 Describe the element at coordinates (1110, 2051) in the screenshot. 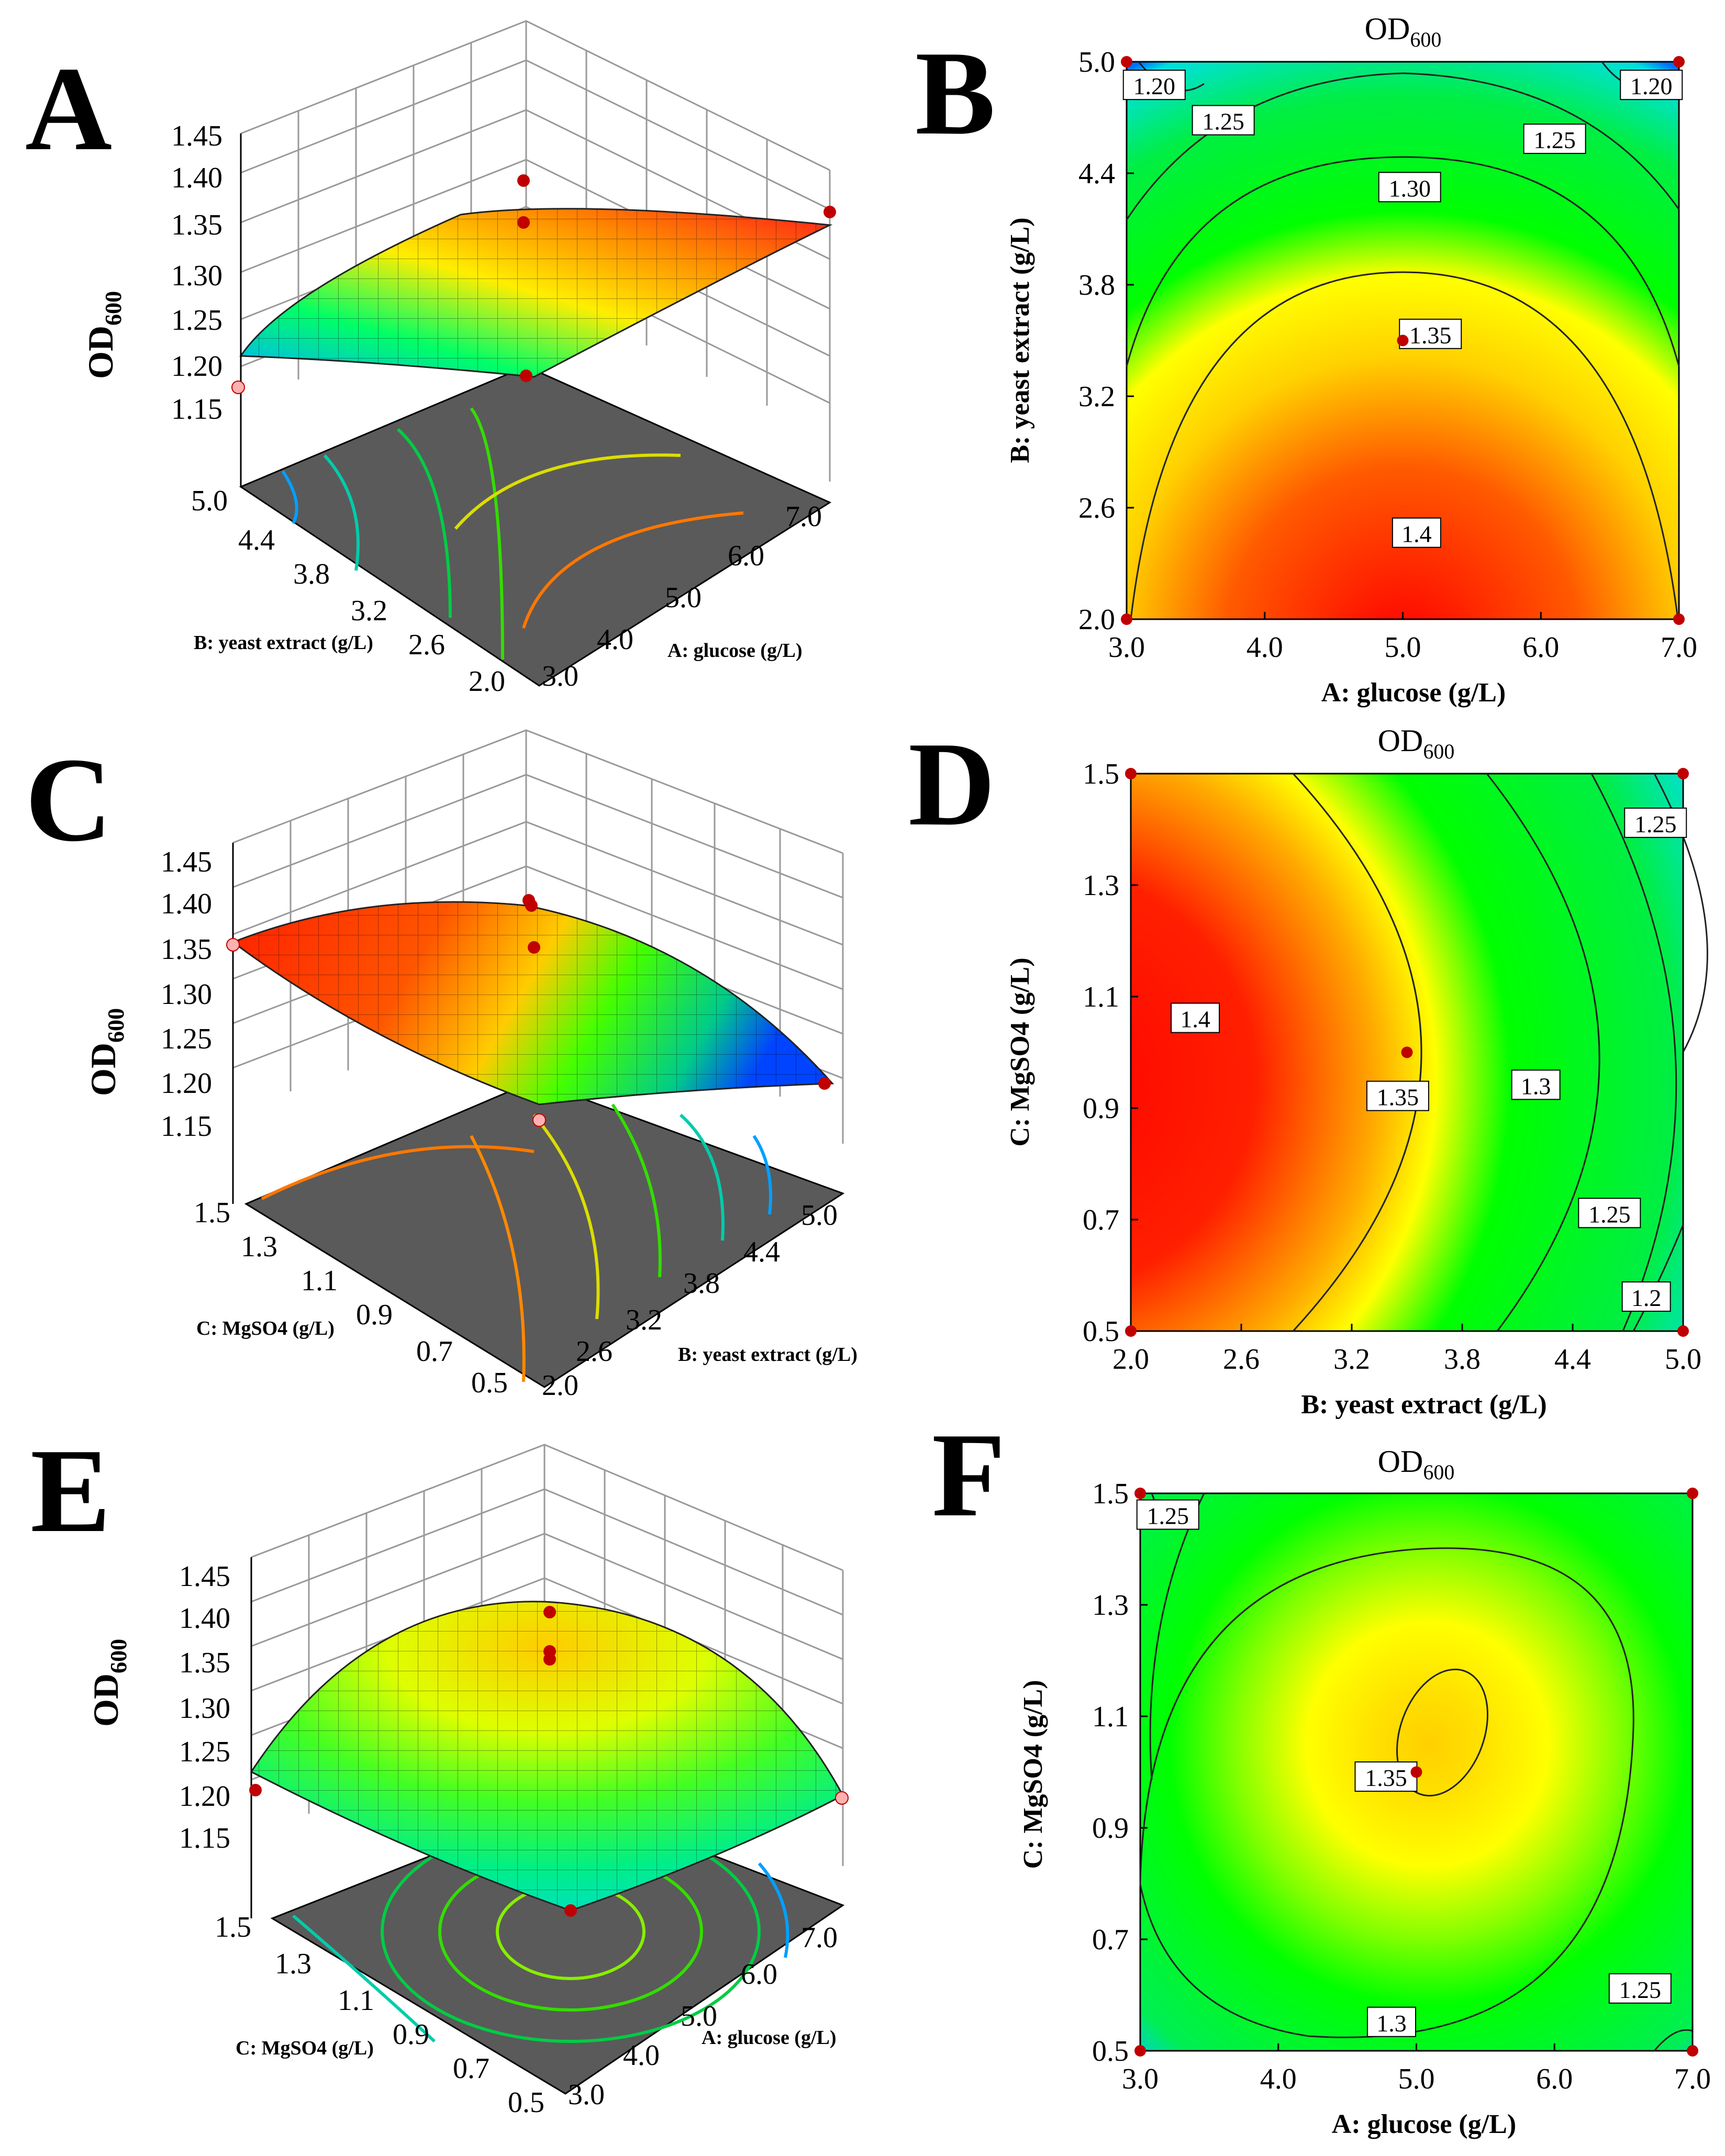

I see `panel-f-y-tick-label: 0.5` at that location.